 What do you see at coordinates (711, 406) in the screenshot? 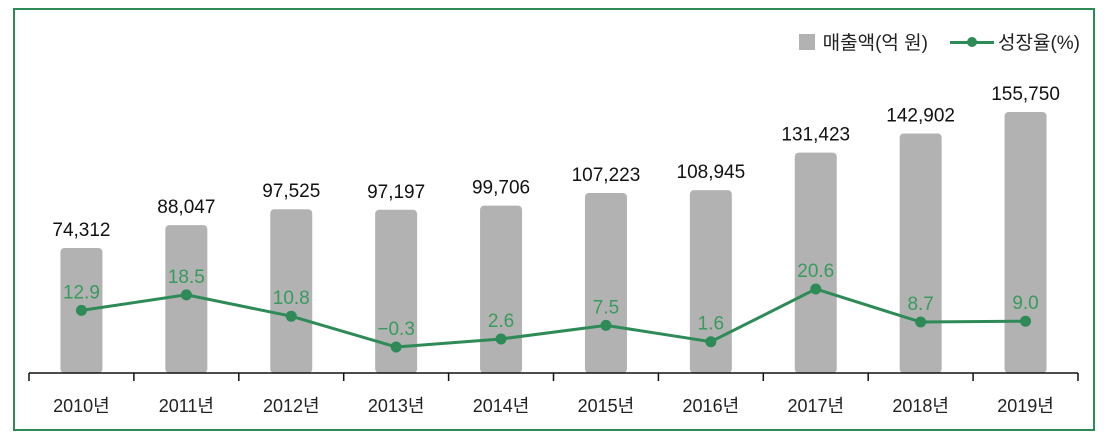
I see `x-tick-label: 2016년` at bounding box center [711, 406].